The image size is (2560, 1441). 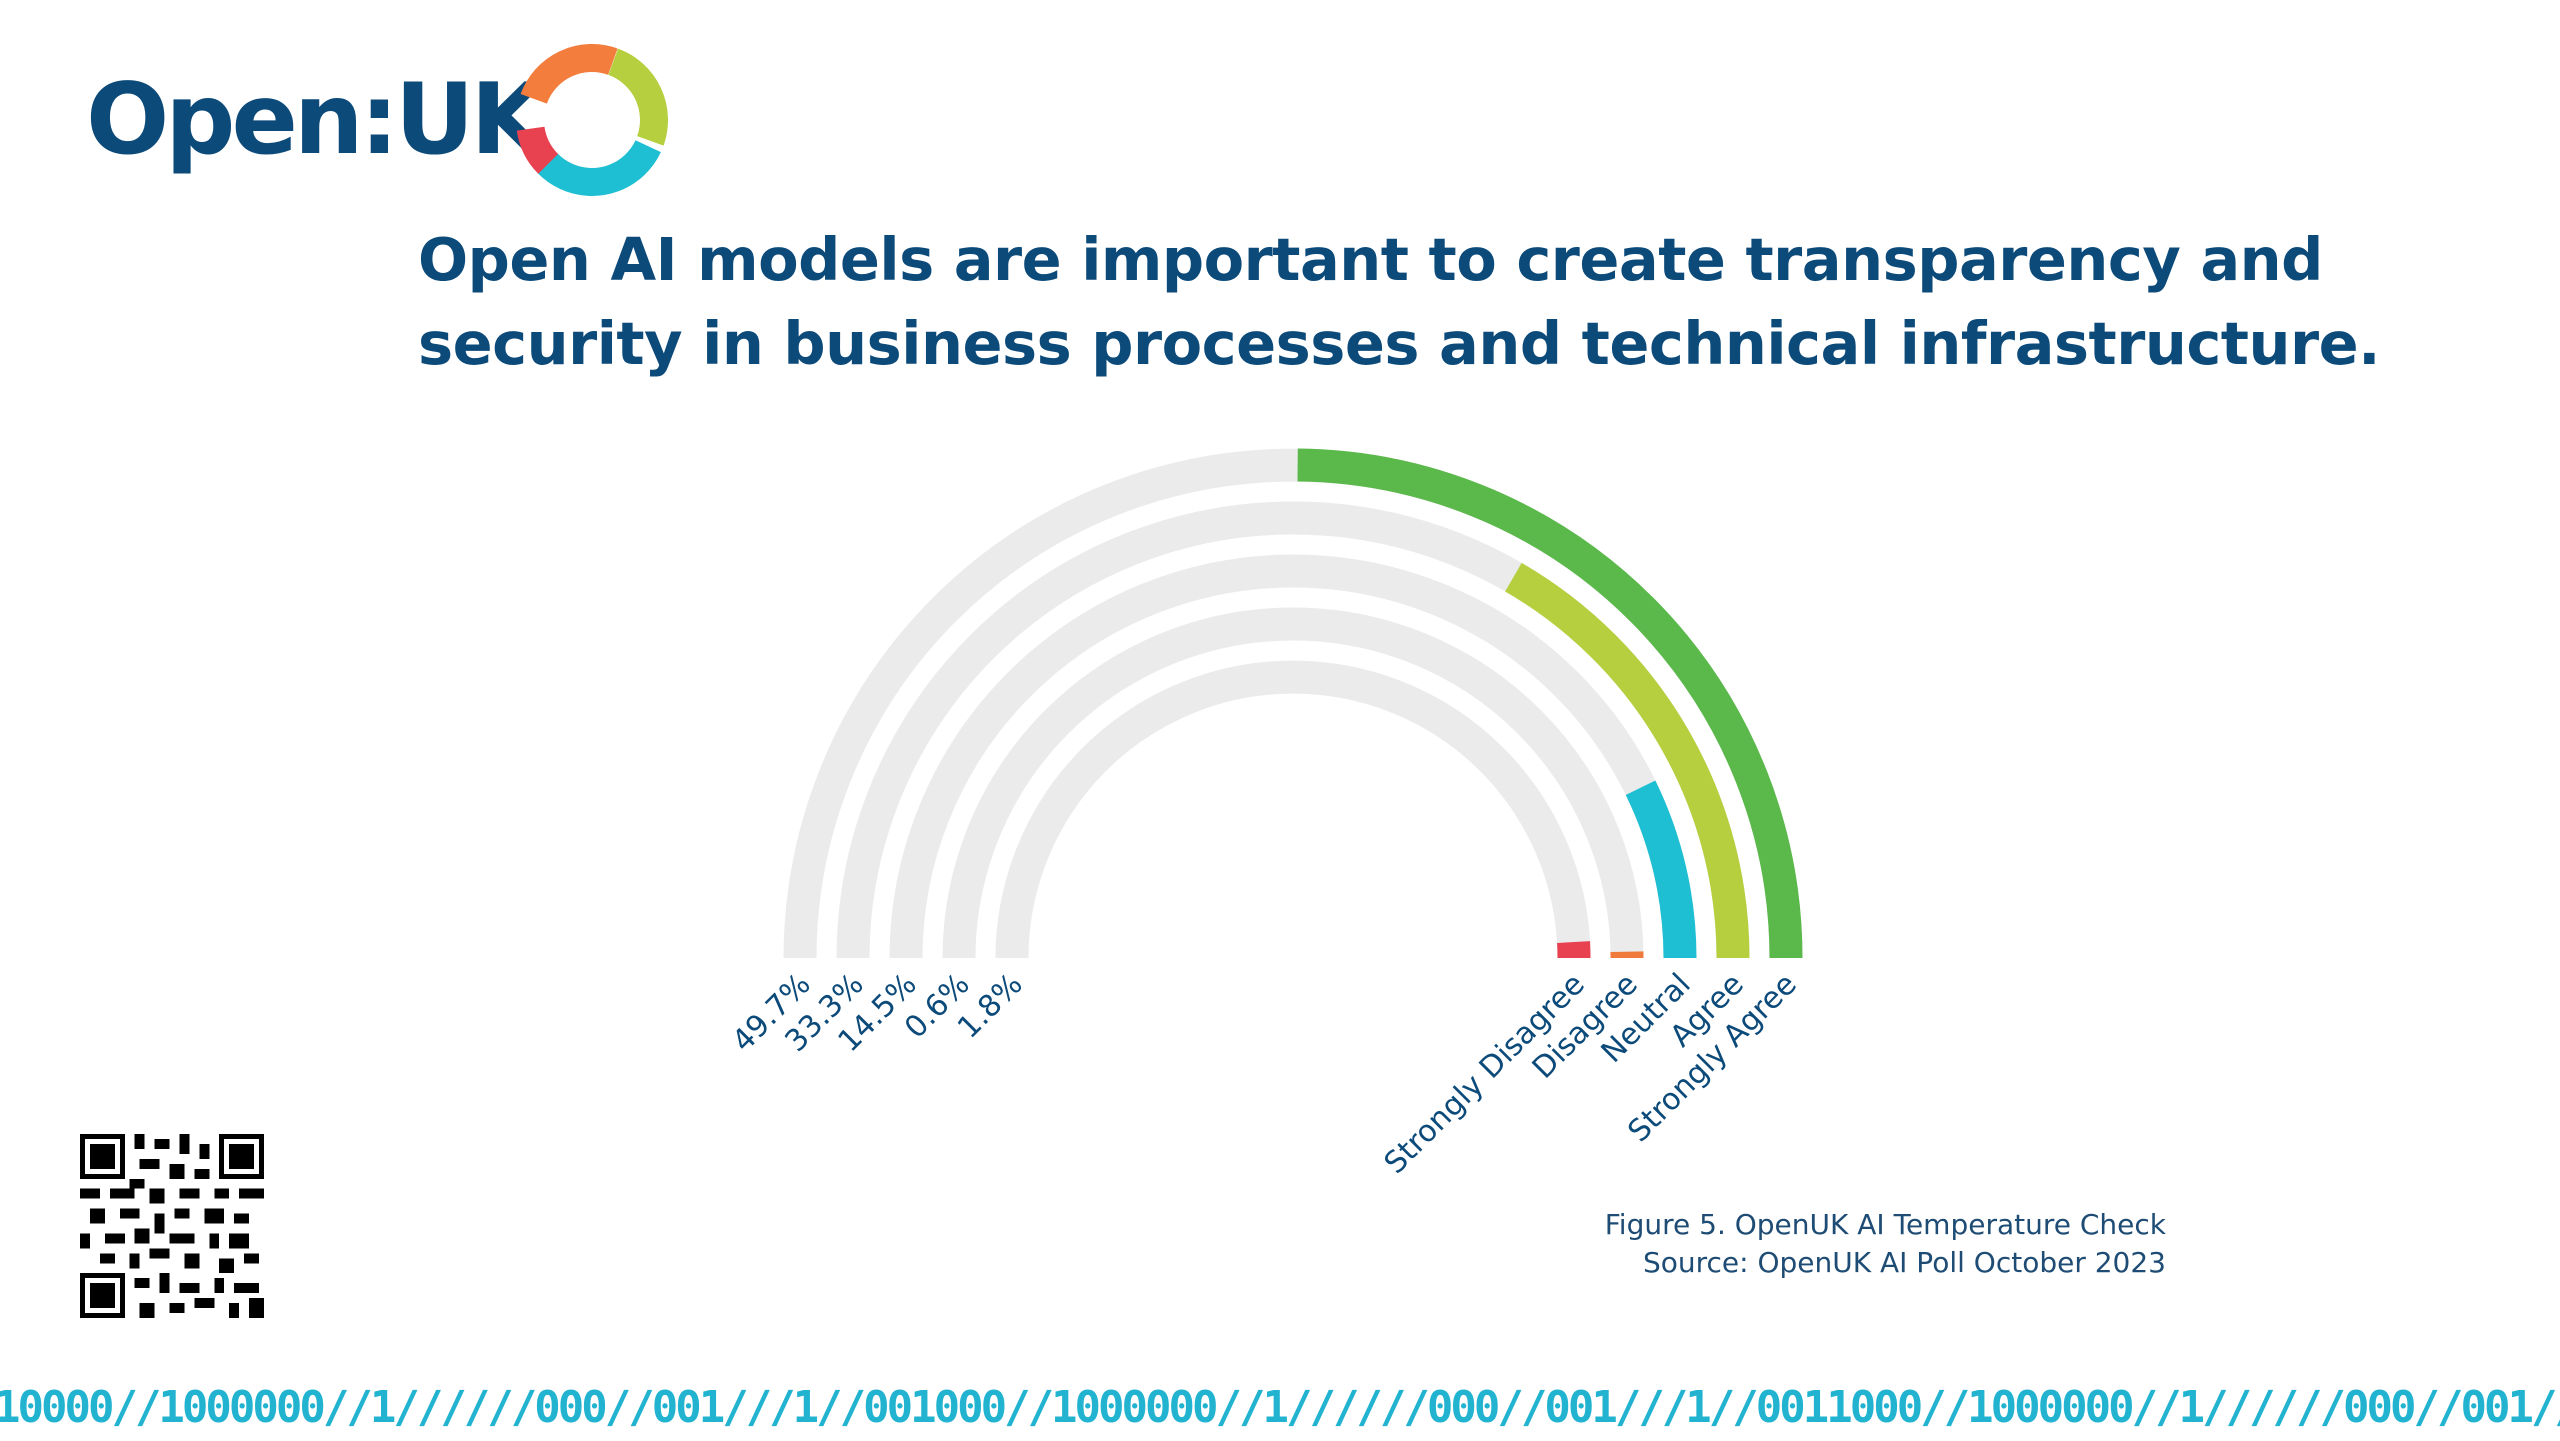 I want to click on logo-wordmark: Open:UK, so click(x=316, y=120).